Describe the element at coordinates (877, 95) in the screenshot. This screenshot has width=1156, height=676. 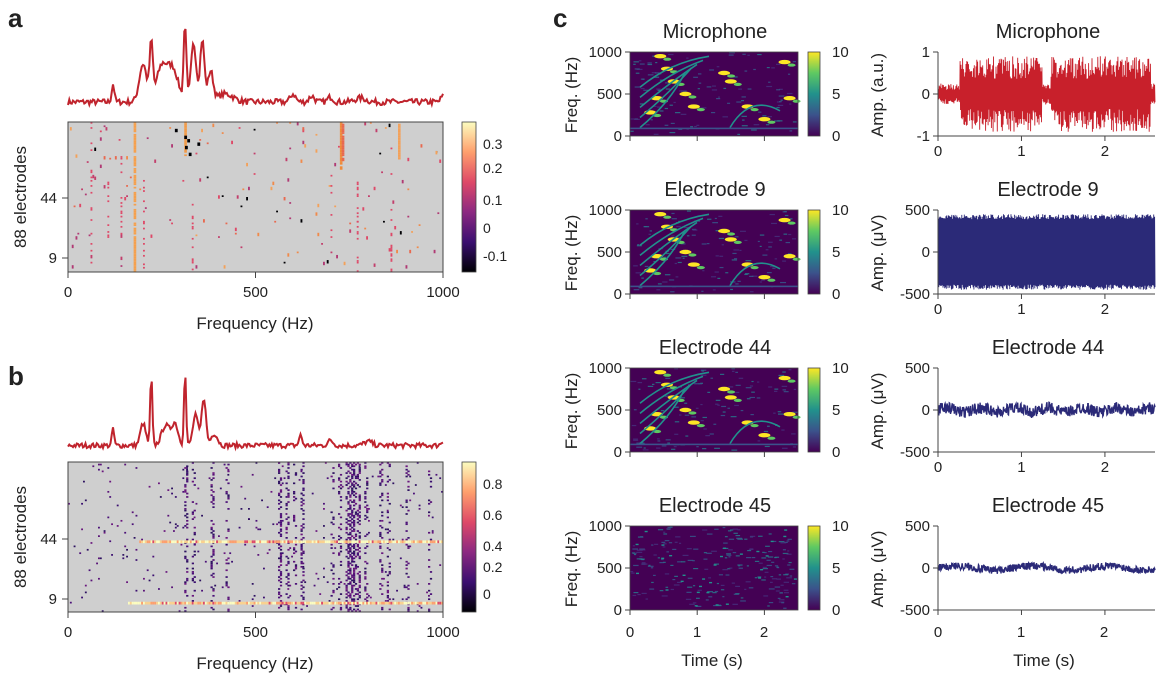
I see `waveform-ylabel-microphone: Amp. (a.u.)` at that location.